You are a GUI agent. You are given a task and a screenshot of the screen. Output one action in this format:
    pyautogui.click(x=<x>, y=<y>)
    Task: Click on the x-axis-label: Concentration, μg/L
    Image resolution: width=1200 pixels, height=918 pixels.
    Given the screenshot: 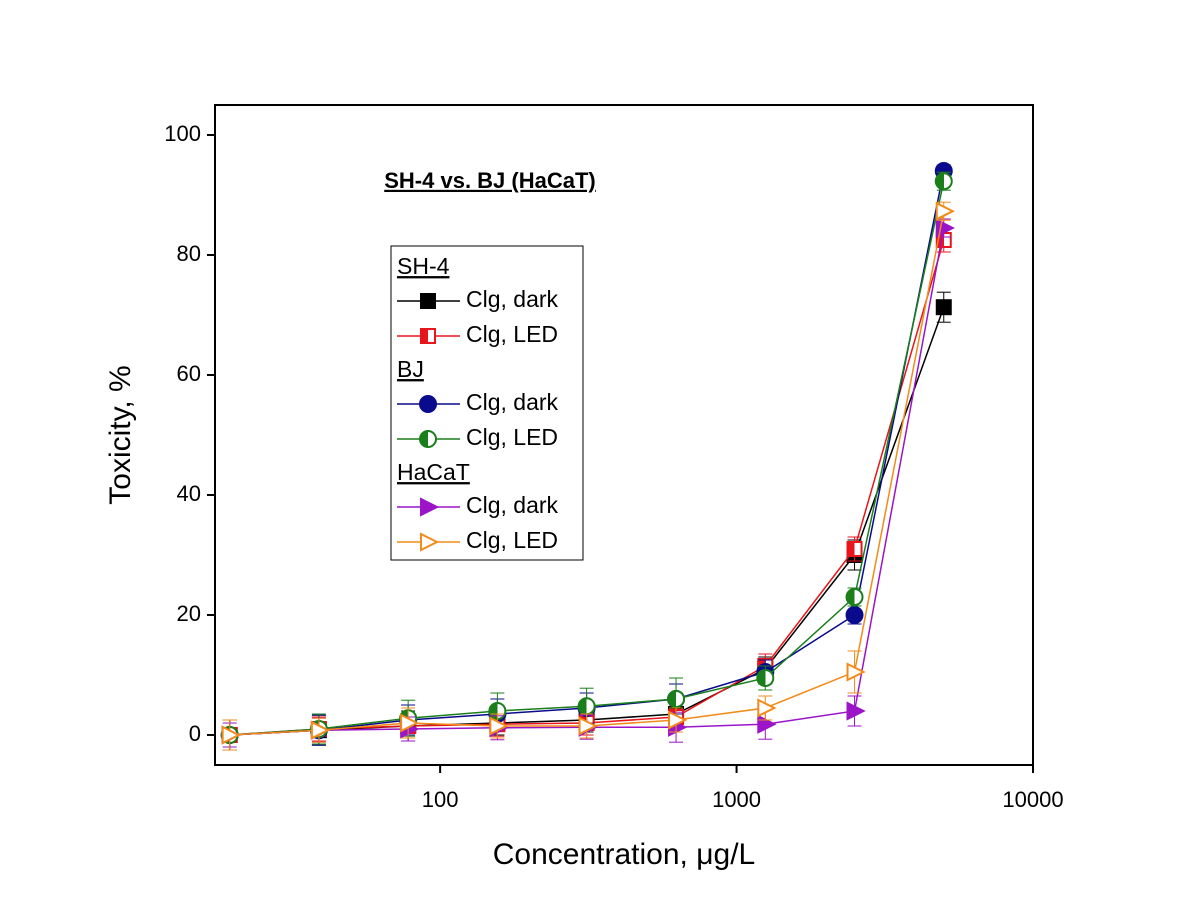 What is the action you would take?
    pyautogui.click(x=624, y=854)
    